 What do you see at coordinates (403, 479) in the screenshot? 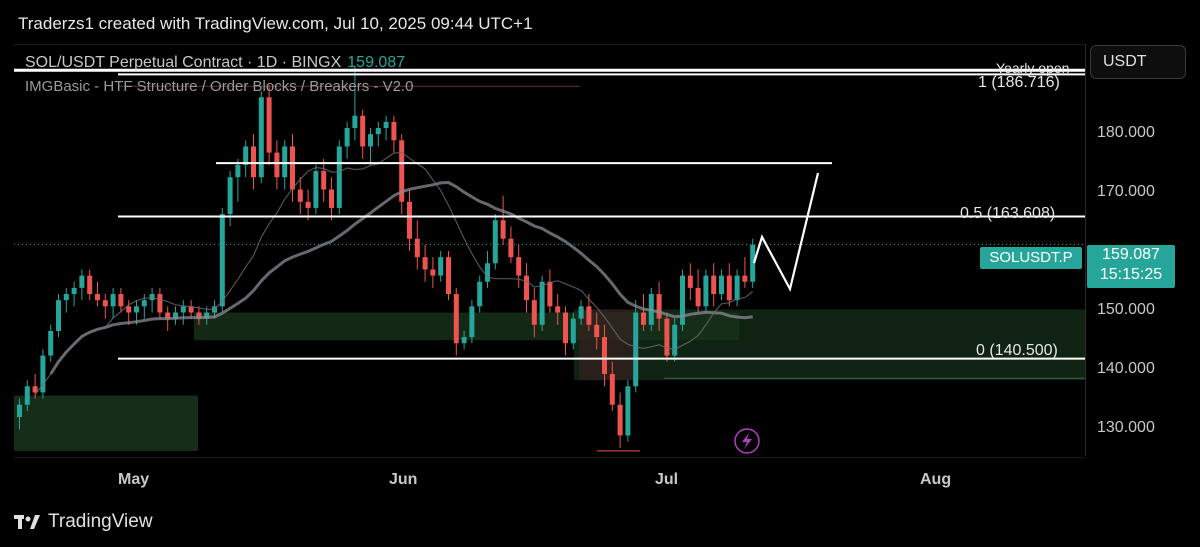
I see `x-tick-jun: Jun` at bounding box center [403, 479].